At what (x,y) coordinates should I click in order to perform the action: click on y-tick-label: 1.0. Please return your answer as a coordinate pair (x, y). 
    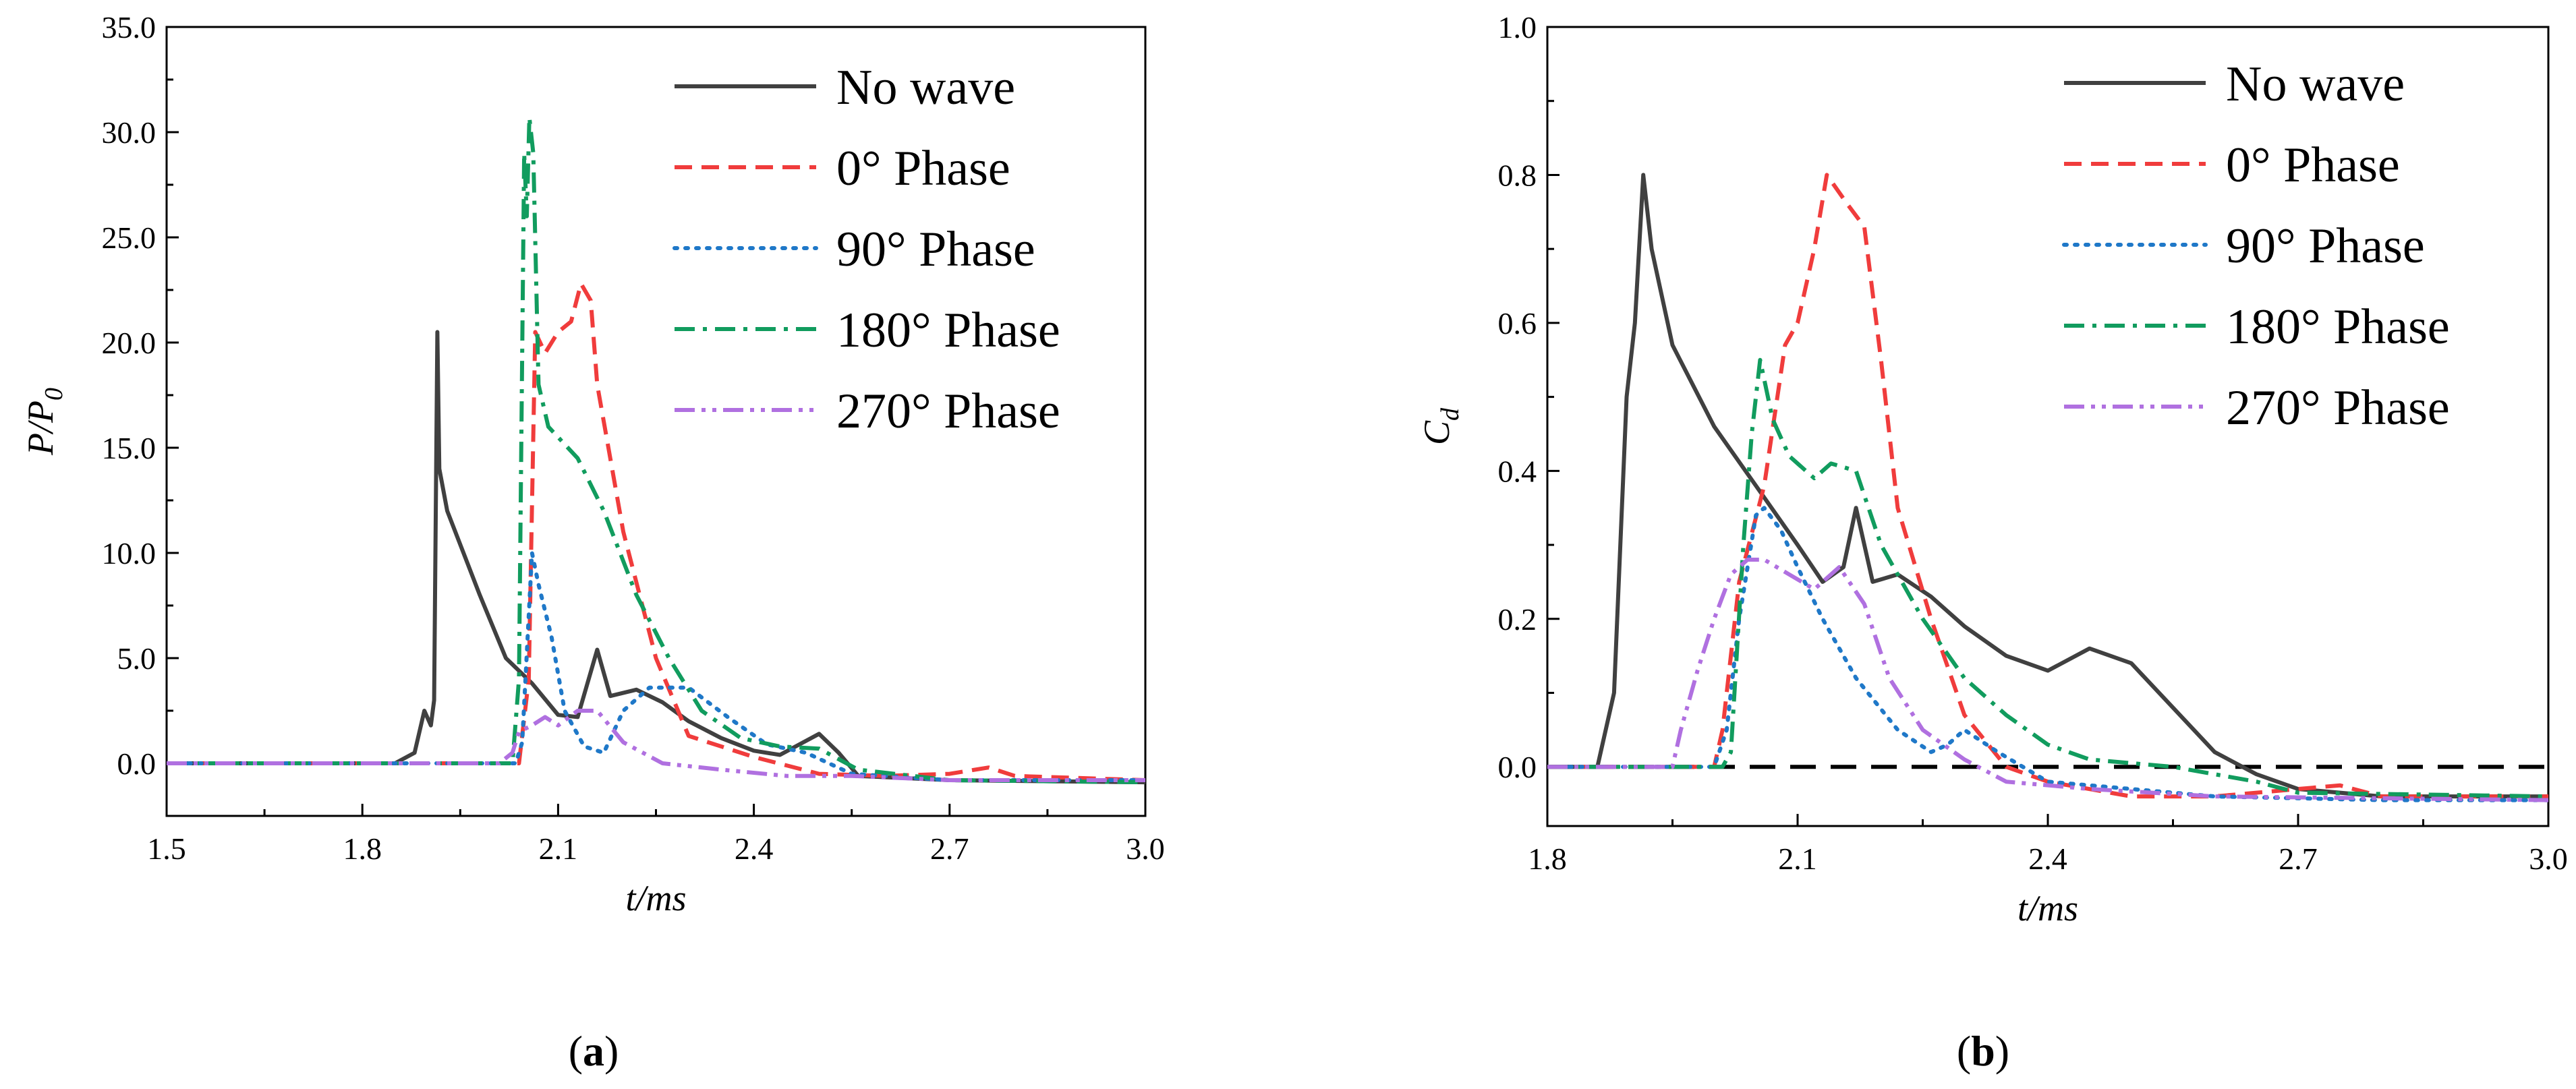
    Looking at the image, I should click on (1517, 27).